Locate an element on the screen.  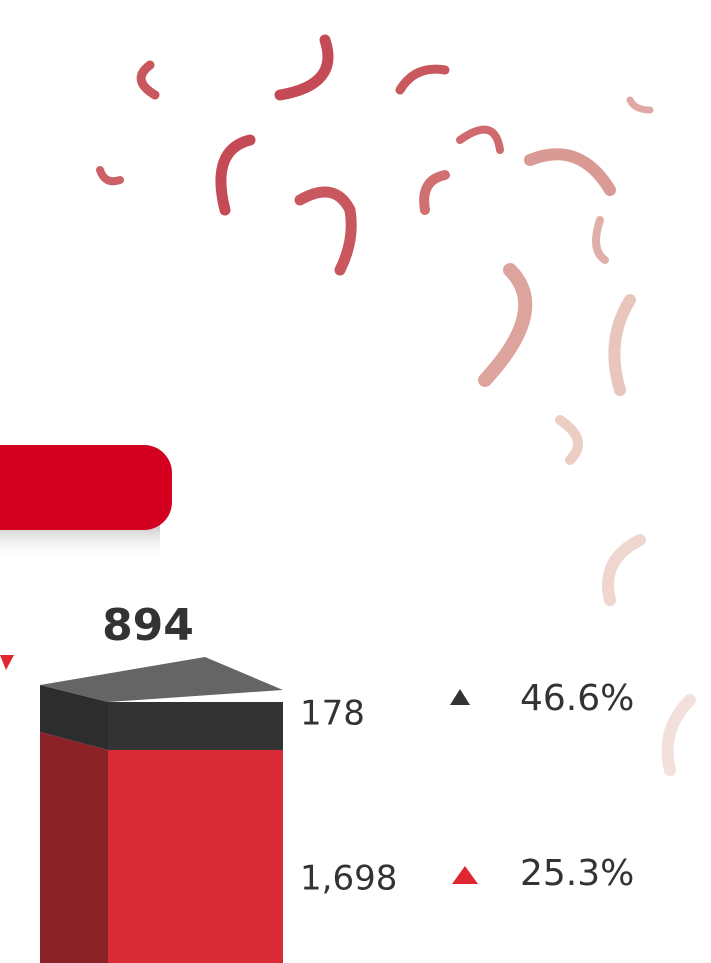
bar-cap is located at coordinates (195, 726).